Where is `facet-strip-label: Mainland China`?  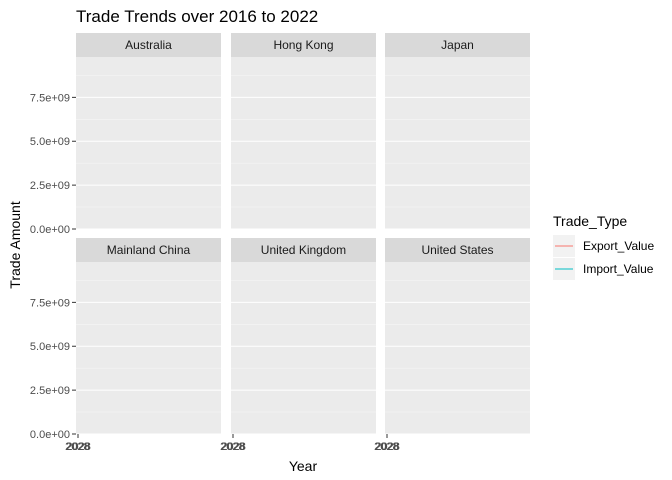 facet-strip-label: Mainland China is located at coordinates (149, 250).